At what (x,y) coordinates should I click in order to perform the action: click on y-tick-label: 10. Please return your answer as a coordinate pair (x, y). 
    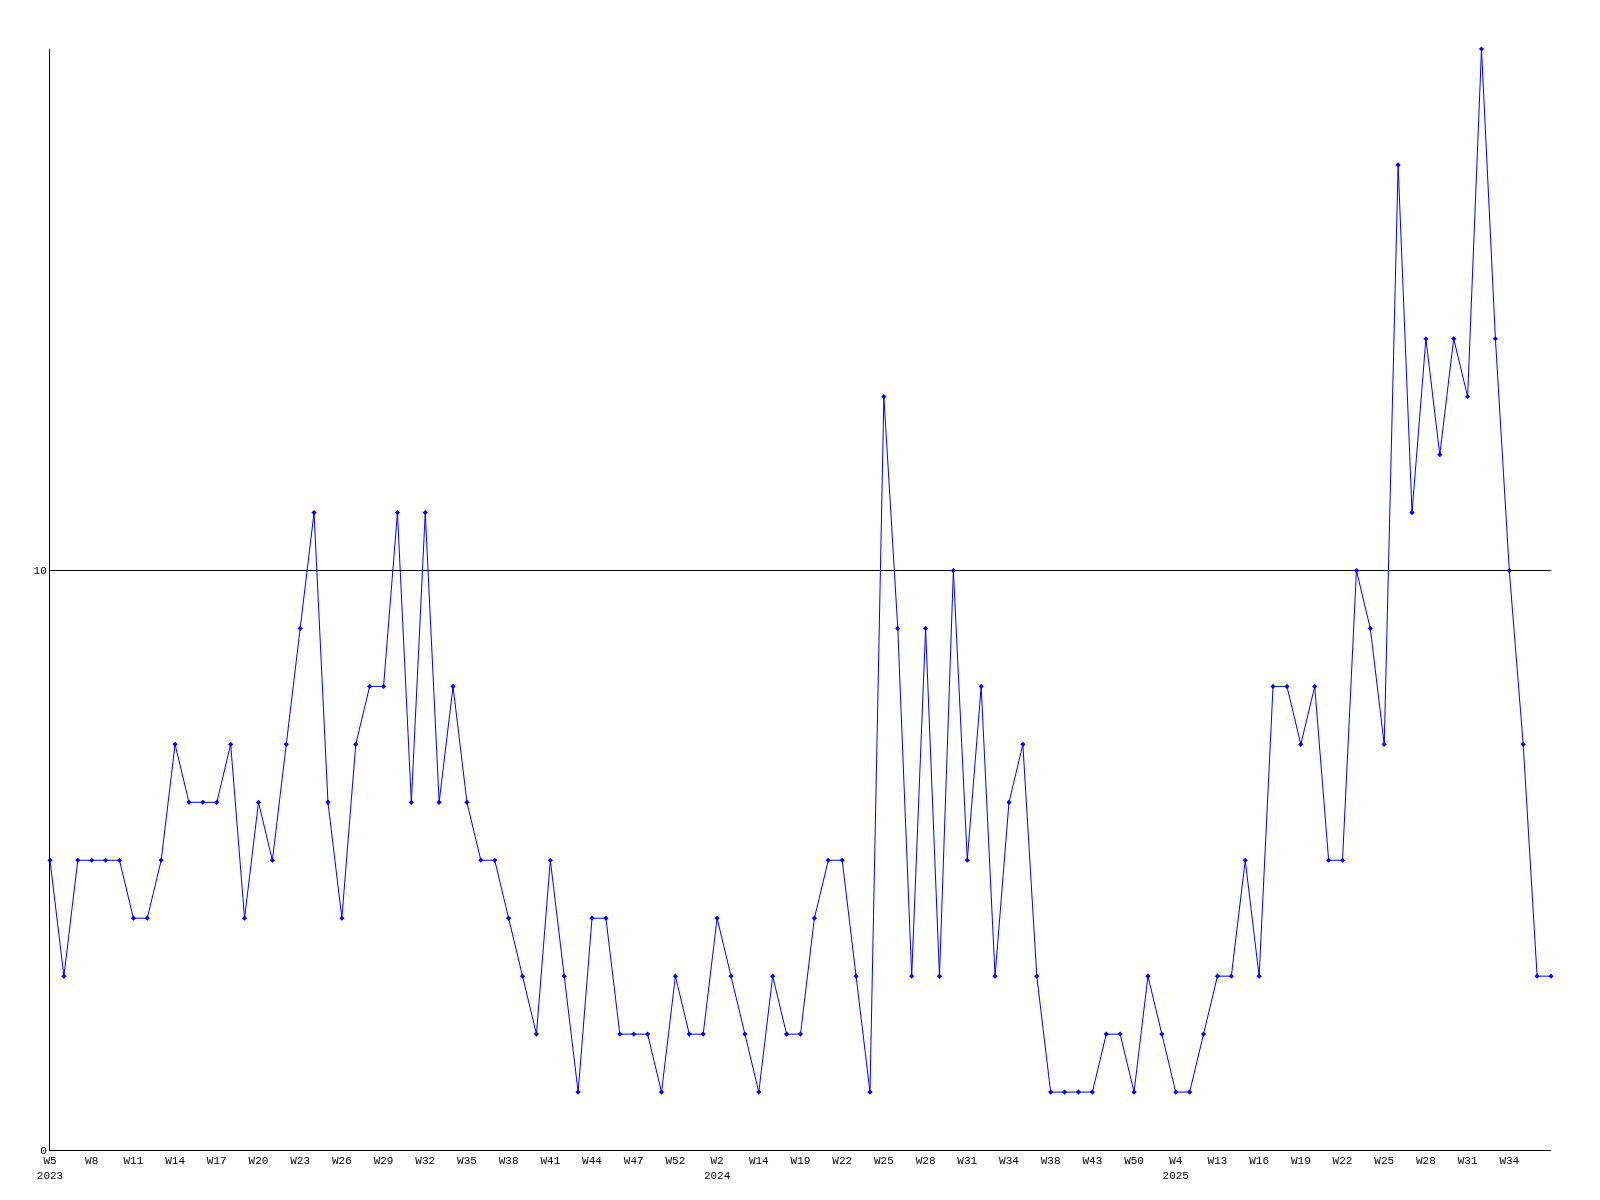
    Looking at the image, I should click on (40, 571).